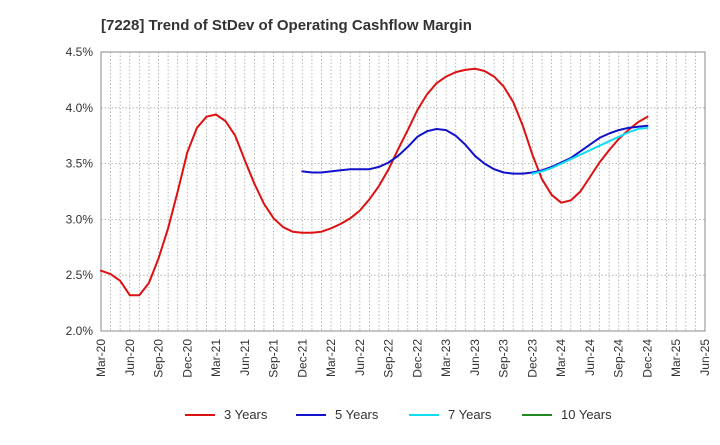  What do you see at coordinates (360, 357) in the screenshot?
I see `x-tick-label: Jun-22` at bounding box center [360, 357].